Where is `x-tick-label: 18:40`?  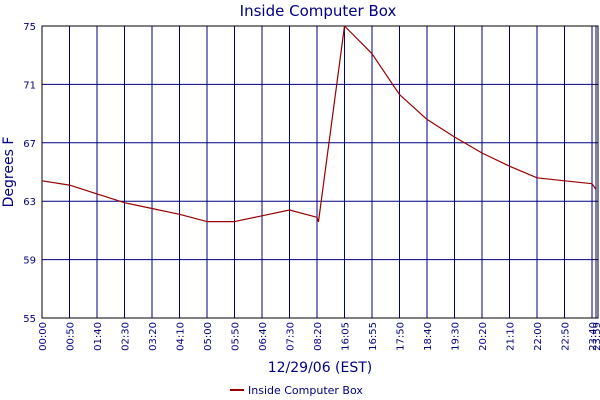
x-tick-label: 18:40 is located at coordinates (428, 336).